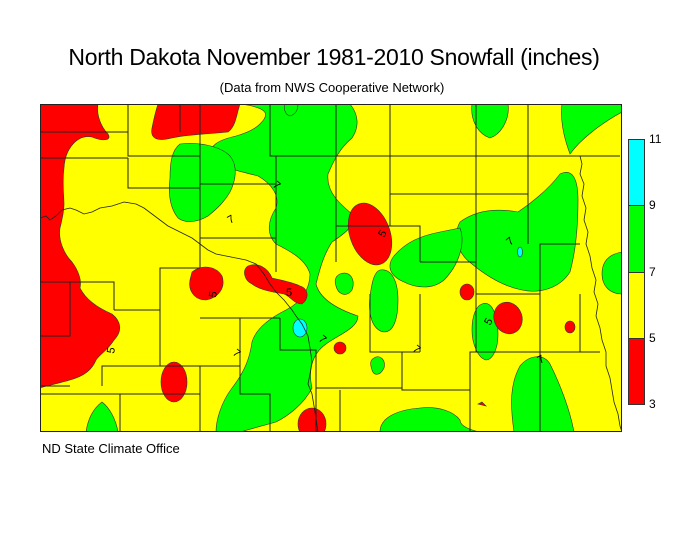 This screenshot has height=534, width=700. What do you see at coordinates (570, 327) in the screenshot?
I see `region-3-5-tiny-east` at bounding box center [570, 327].